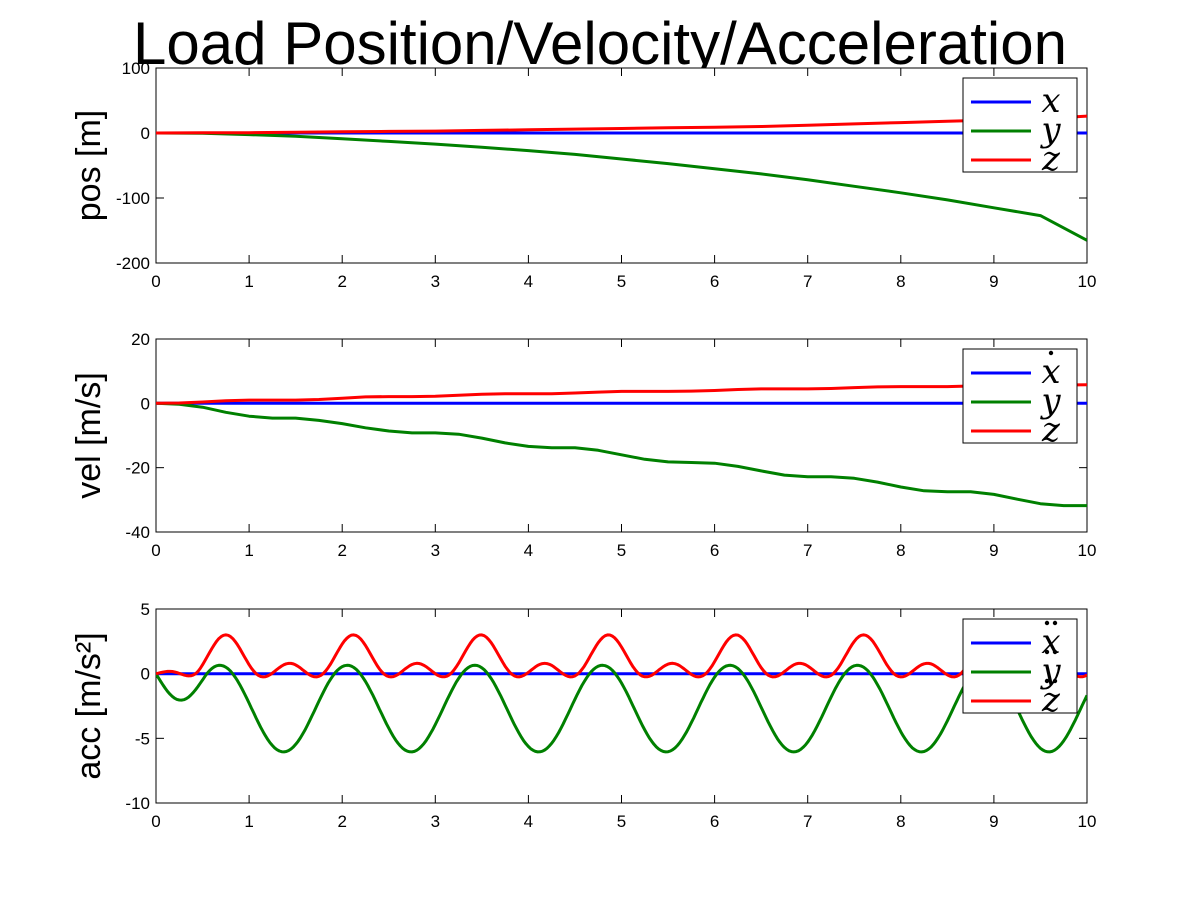  What do you see at coordinates (145, 609) in the screenshot?
I see `y-tick-label: 5` at bounding box center [145, 609].